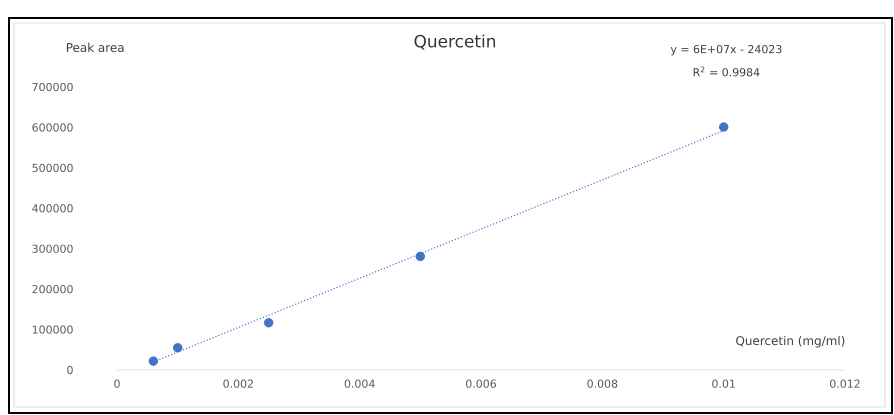 The height and width of the screenshot is (415, 894). I want to click on y-tick-label: 100000, so click(52, 329).